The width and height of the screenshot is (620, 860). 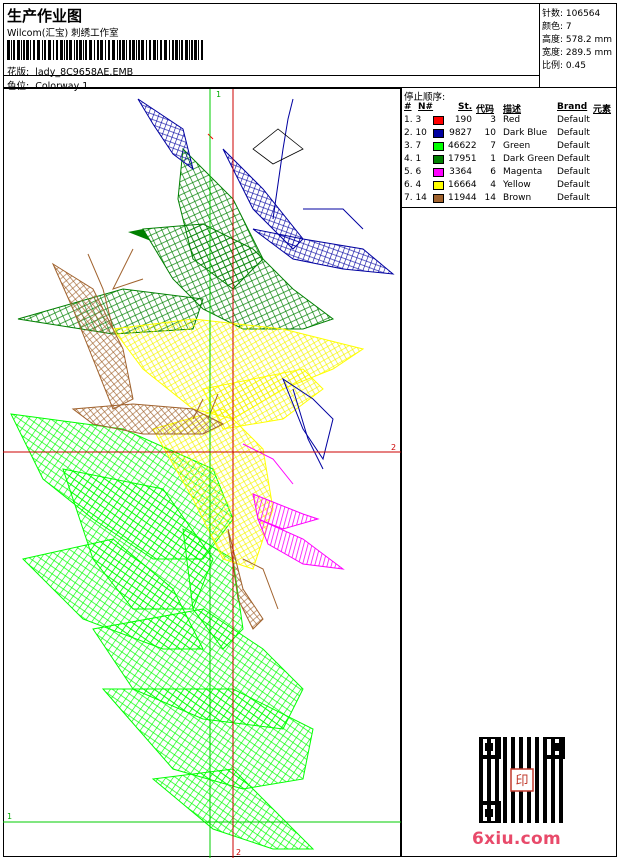 I want to click on stop-row: 2. 10 9827 10 Dark Blue Default, so click(x=510, y=134).